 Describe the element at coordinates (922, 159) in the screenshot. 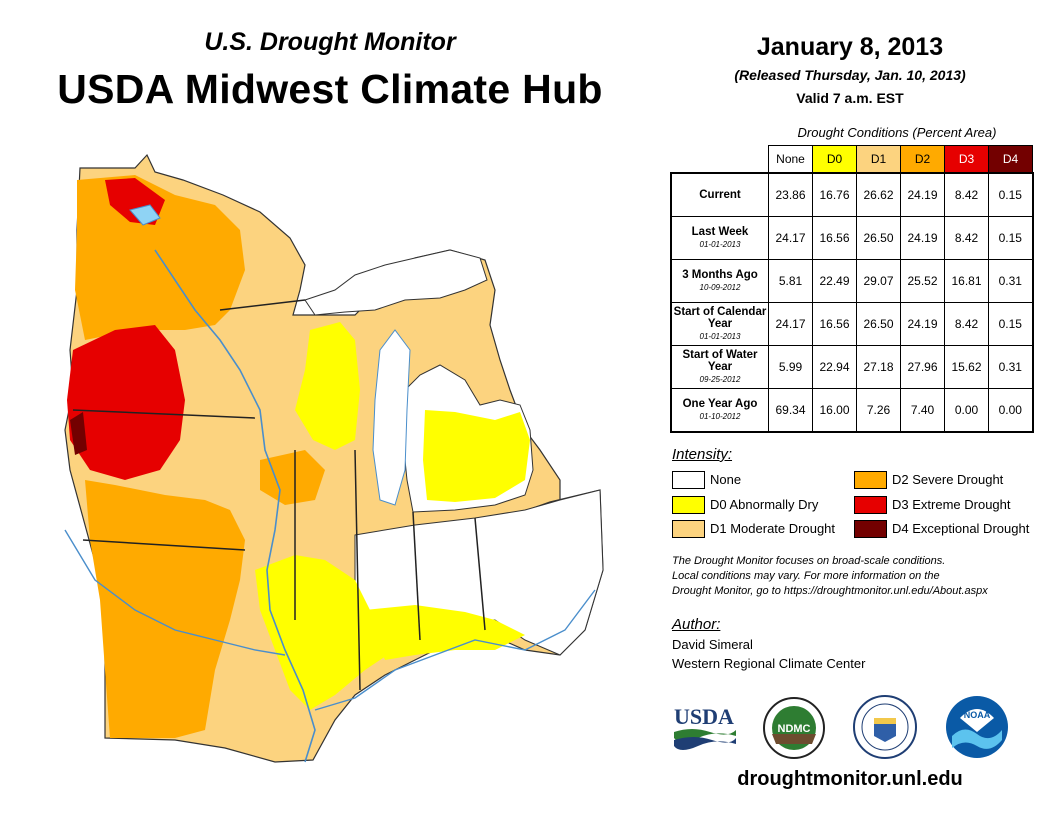

I see `col-d2: D2` at that location.